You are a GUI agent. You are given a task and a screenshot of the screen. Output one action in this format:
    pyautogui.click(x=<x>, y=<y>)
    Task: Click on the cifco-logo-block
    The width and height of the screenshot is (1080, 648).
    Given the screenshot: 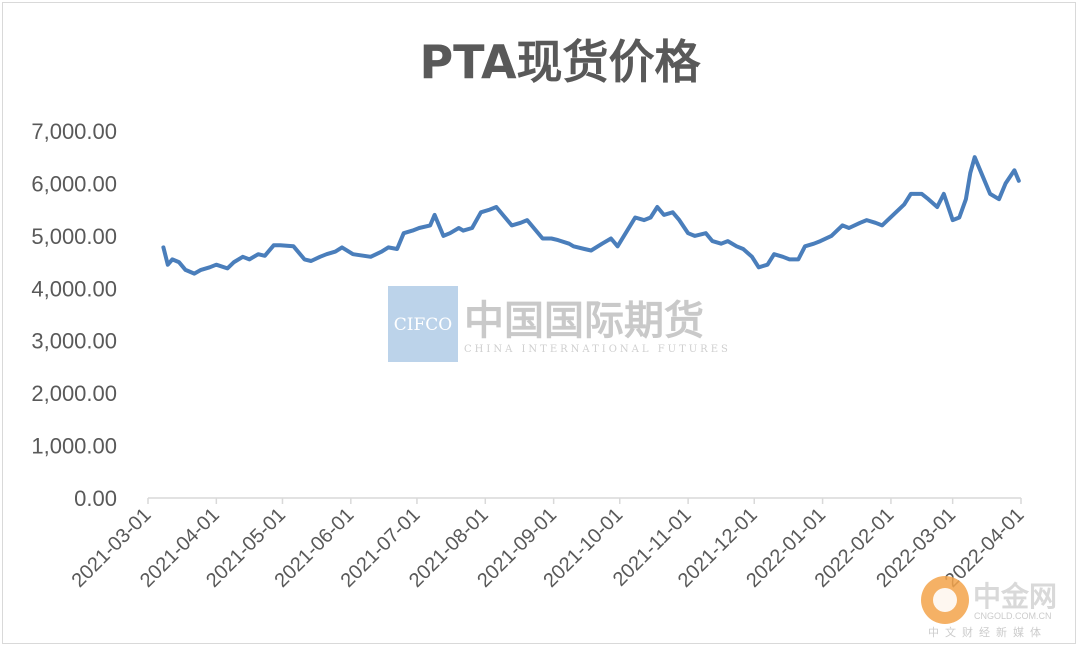 What is the action you would take?
    pyautogui.click(x=423, y=324)
    